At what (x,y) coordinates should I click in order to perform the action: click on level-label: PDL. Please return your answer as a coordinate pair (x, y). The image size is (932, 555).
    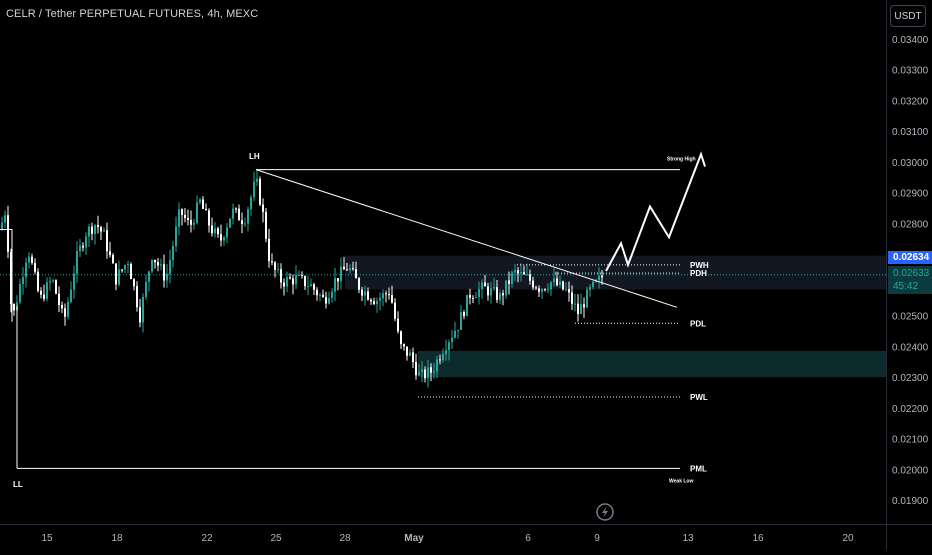
    Looking at the image, I should click on (698, 323).